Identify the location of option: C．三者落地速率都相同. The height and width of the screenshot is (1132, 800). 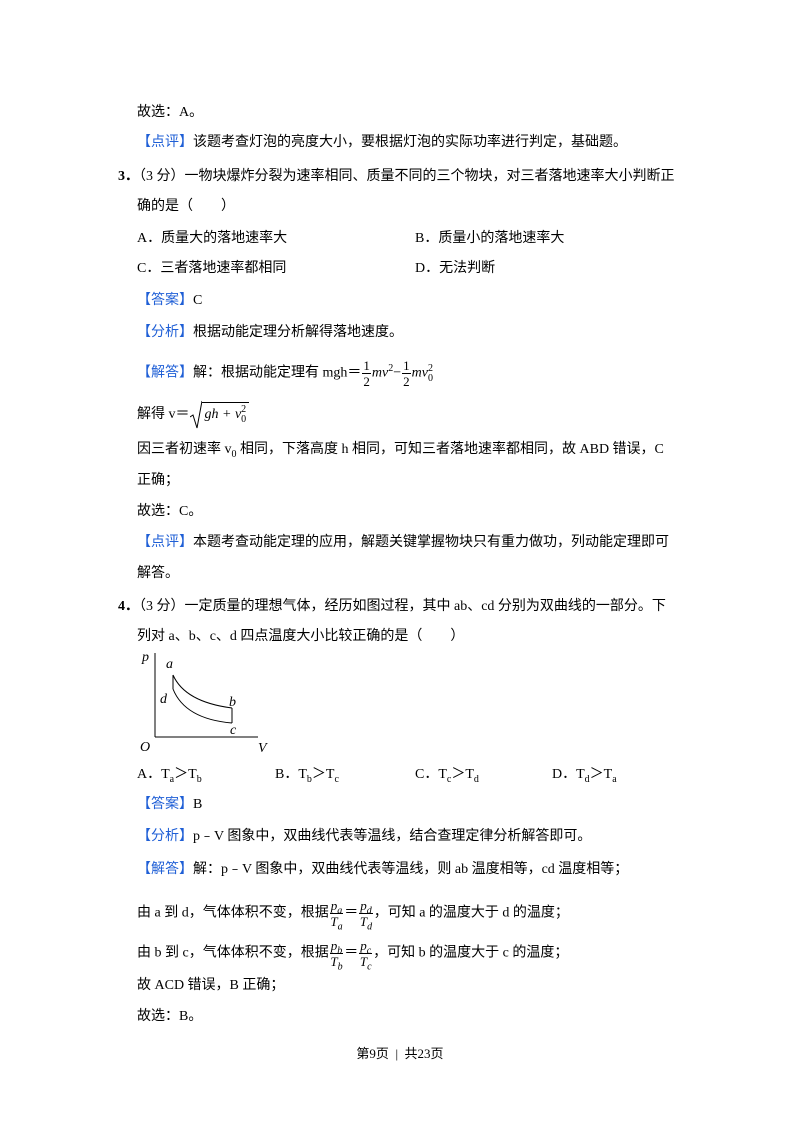
(212, 268).